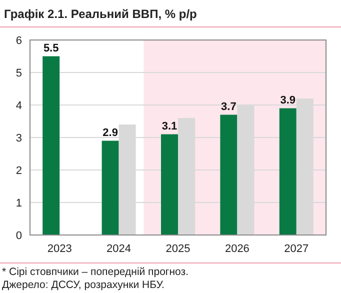 This screenshot has height=293, width=341. What do you see at coordinates (51, 48) in the screenshot?
I see `data-label: 5.5` at bounding box center [51, 48].